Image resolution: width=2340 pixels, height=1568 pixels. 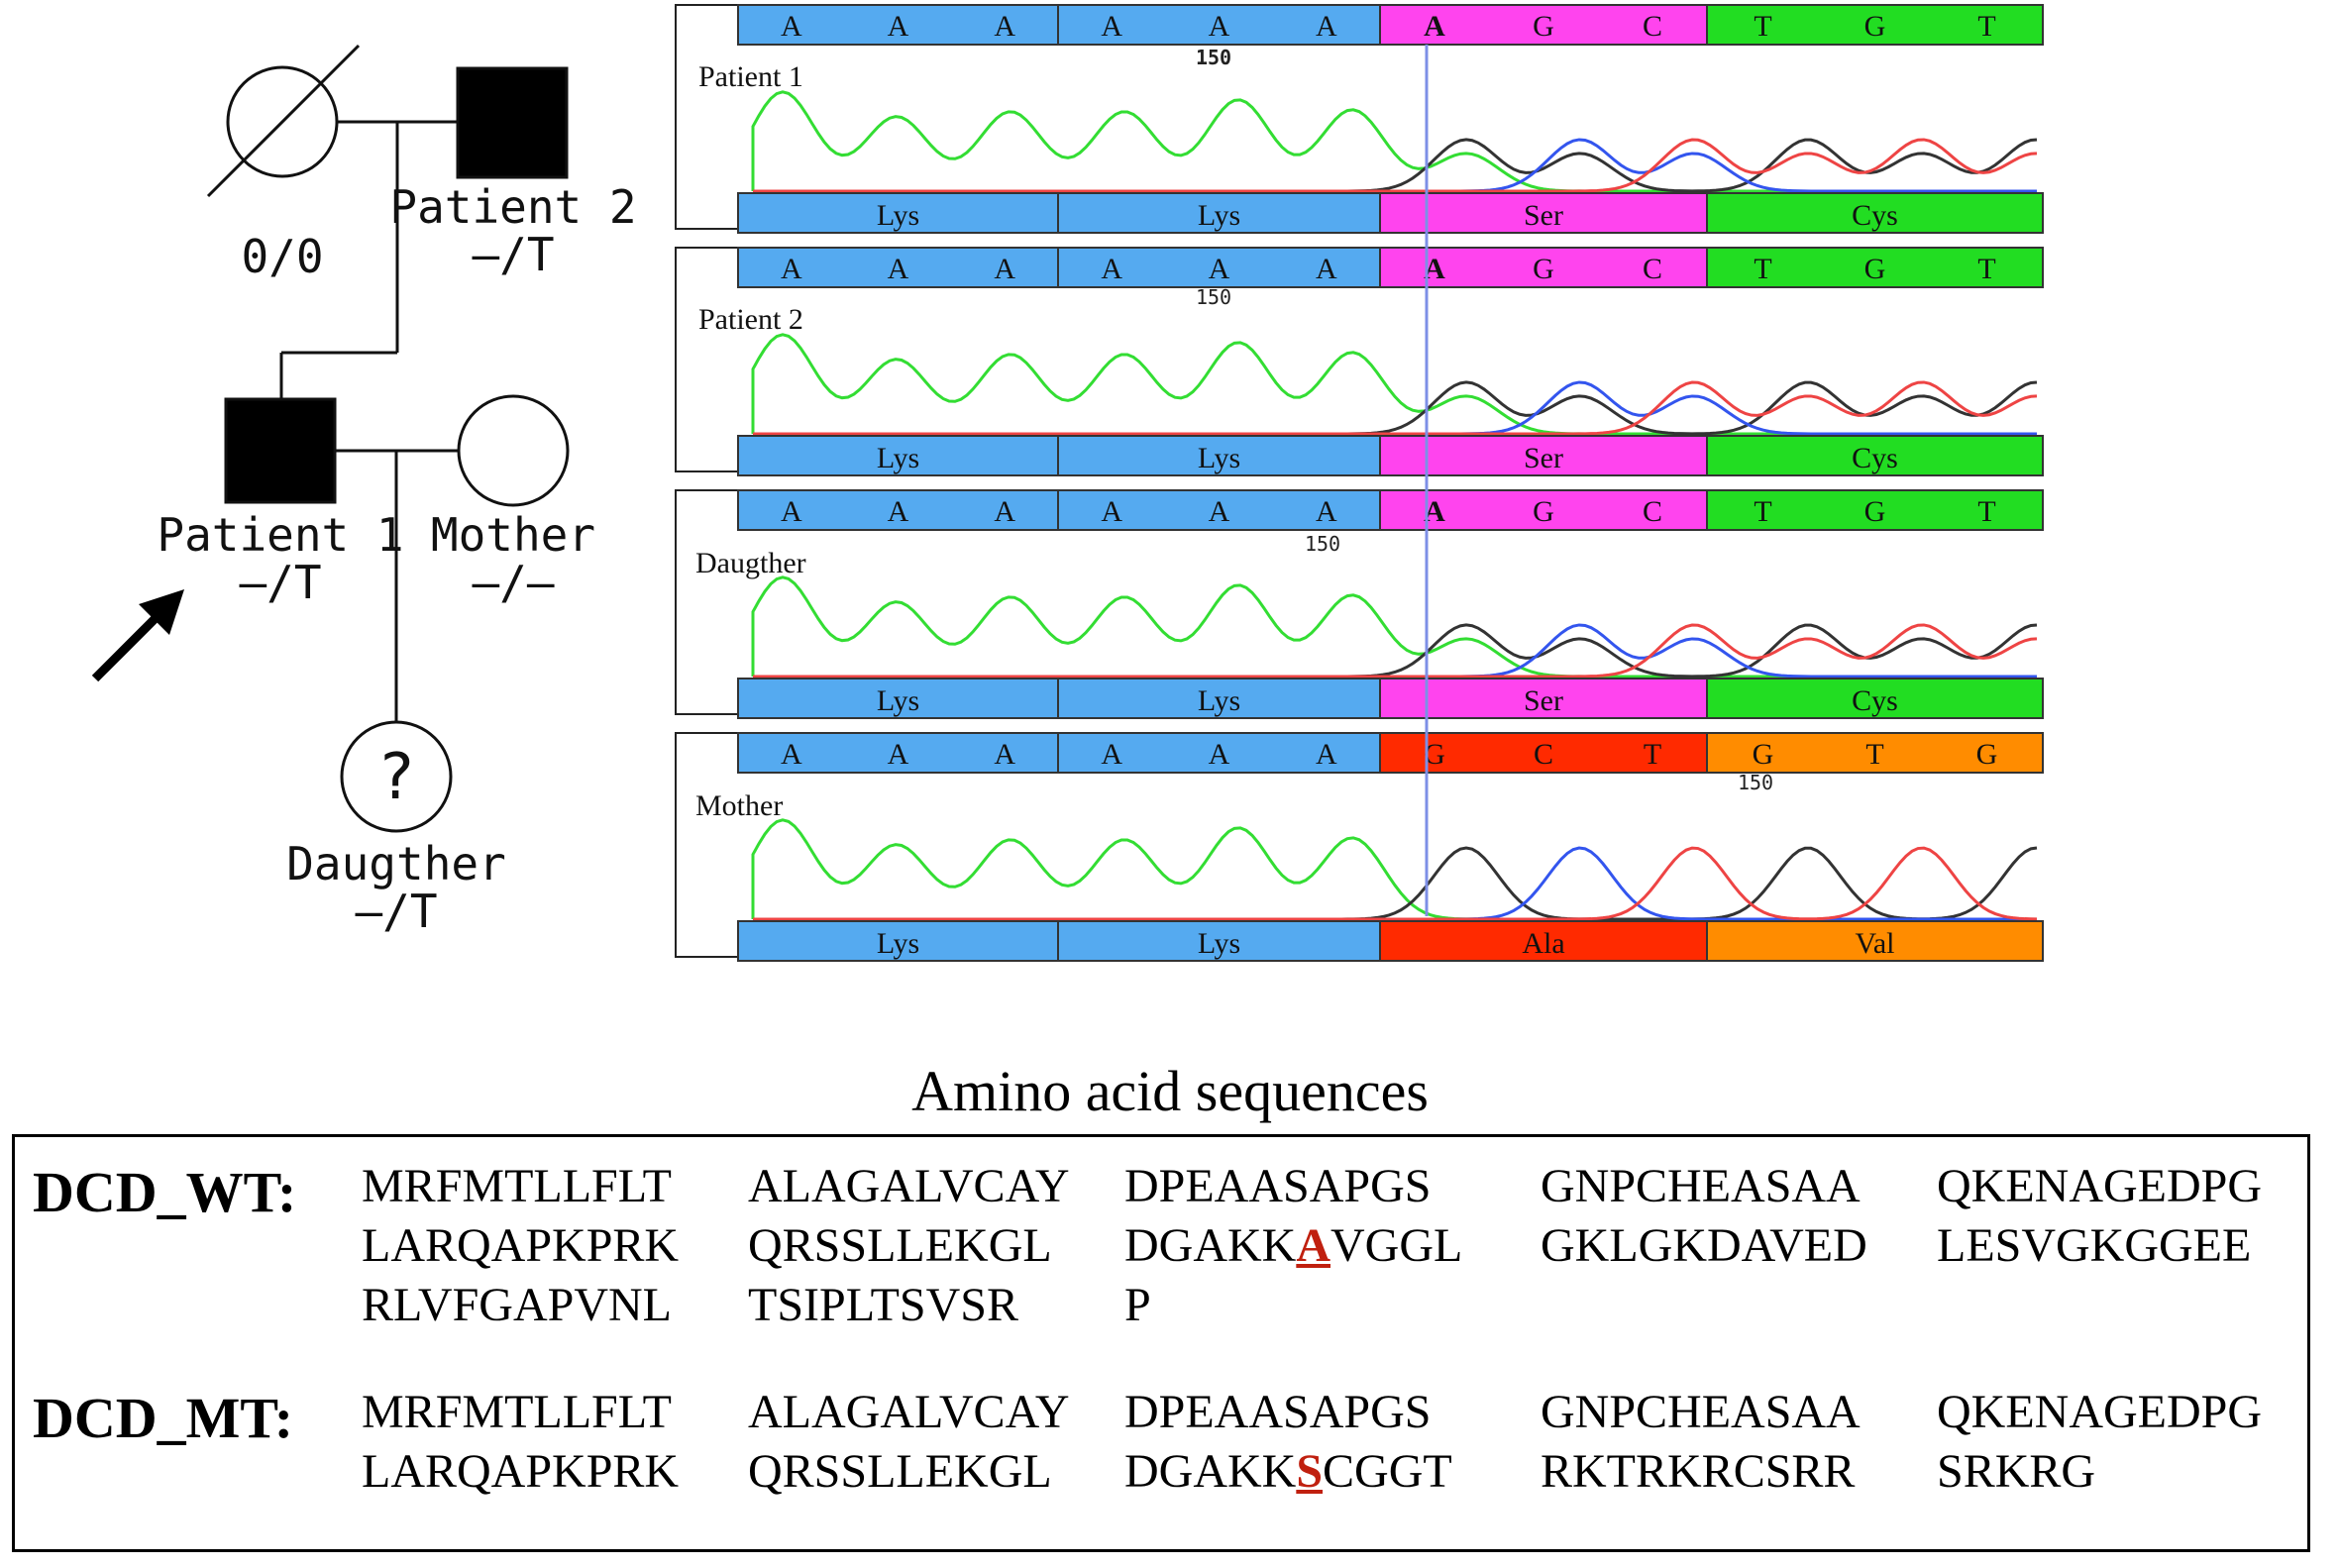 I want to click on residue-group: LESVGKGGEE, so click(x=2094, y=1245).